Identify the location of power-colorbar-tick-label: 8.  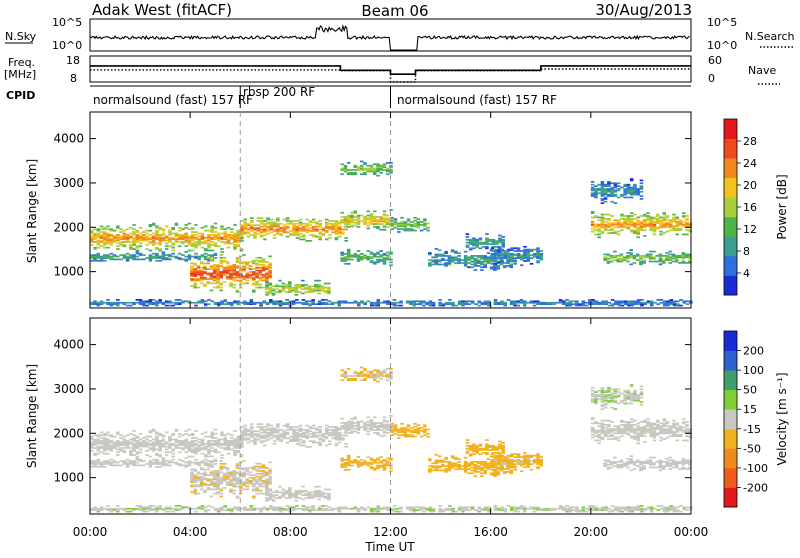
(746, 251).